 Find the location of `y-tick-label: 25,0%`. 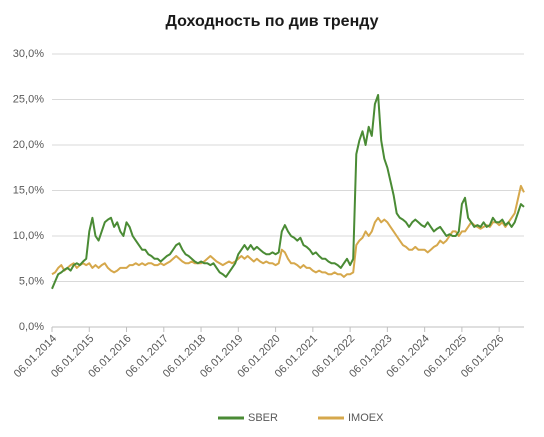

y-tick-label: 25,0% is located at coordinates (28, 99).